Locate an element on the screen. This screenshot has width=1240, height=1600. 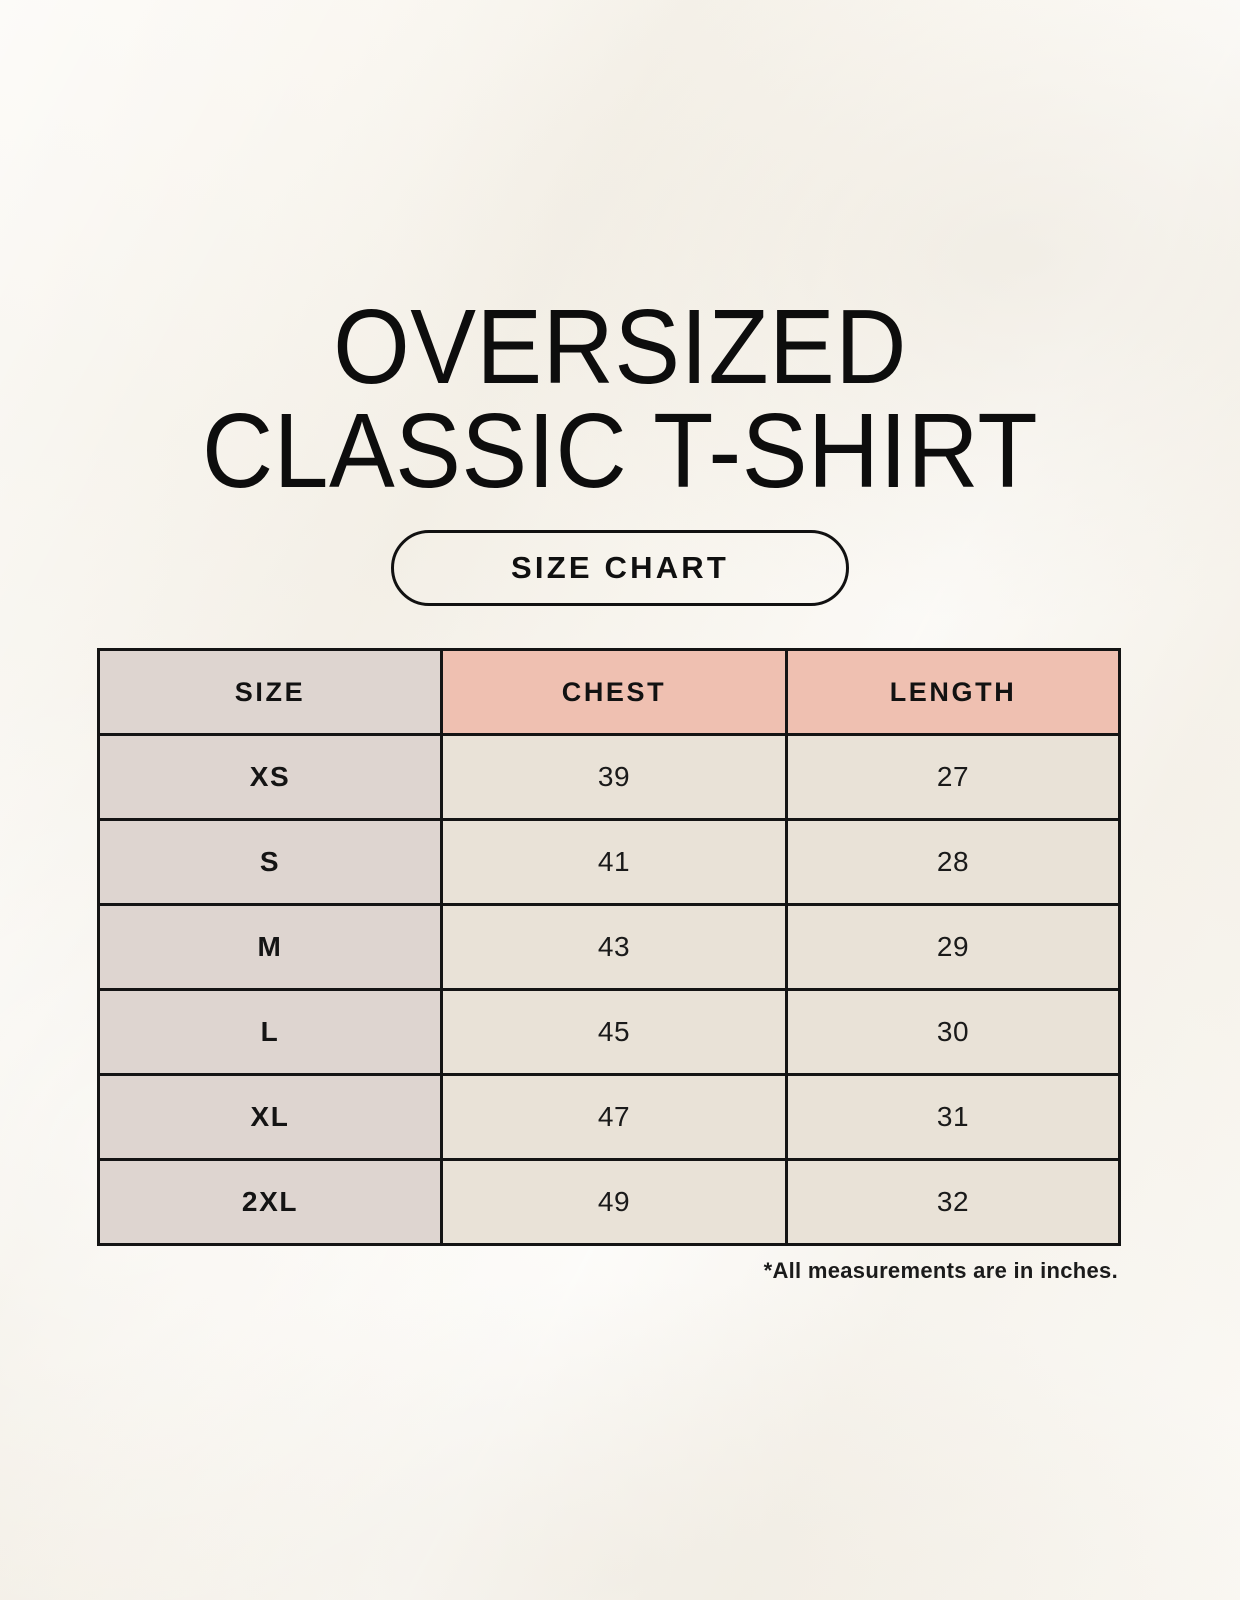
table-row: XL 47 31 is located at coordinates (609, 1117).